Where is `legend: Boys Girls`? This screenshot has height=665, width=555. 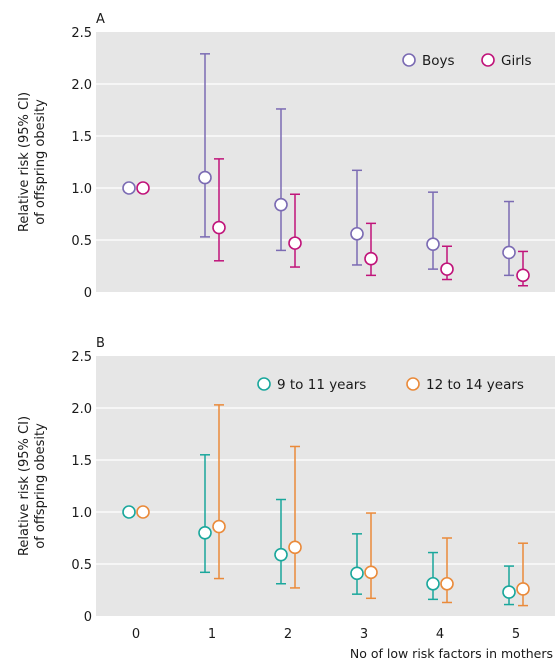
legend: Boys Girls is located at coordinates (467, 61).